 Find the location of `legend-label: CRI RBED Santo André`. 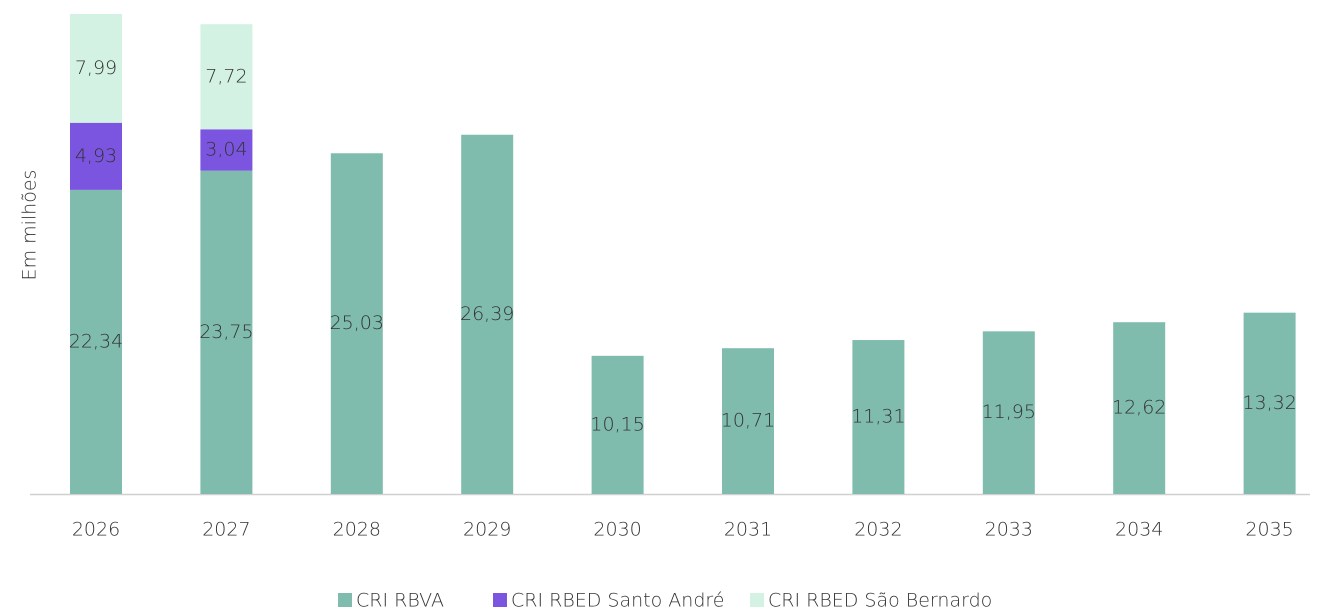

legend-label: CRI RBED Santo André is located at coordinates (617, 600).